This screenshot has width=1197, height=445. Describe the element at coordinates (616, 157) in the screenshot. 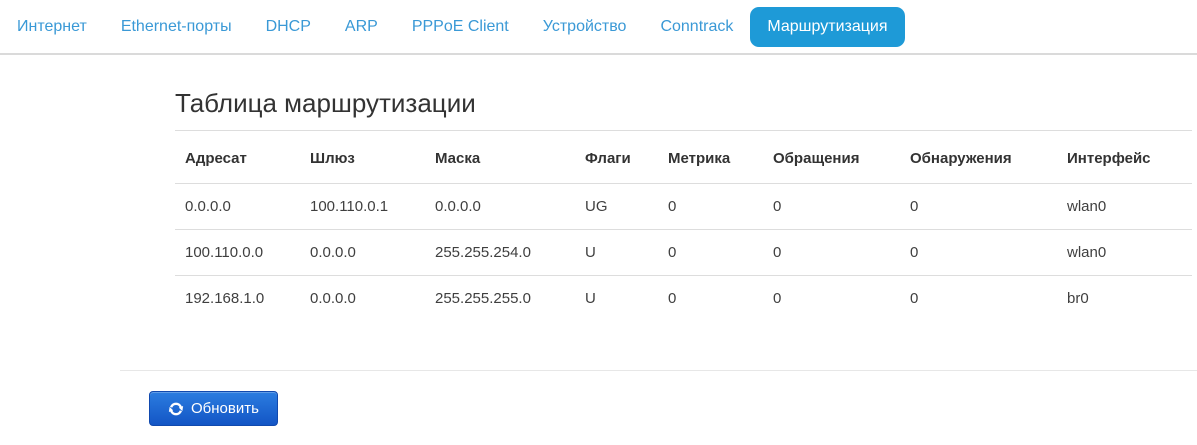

I see `col-header-flags: Флаги` at that location.